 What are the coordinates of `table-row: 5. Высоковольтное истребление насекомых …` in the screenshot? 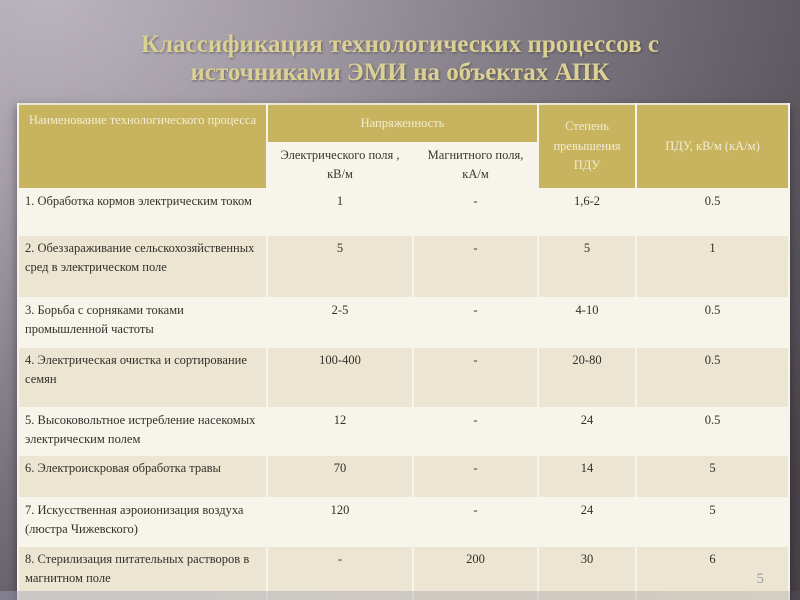 It's located at (403, 431).